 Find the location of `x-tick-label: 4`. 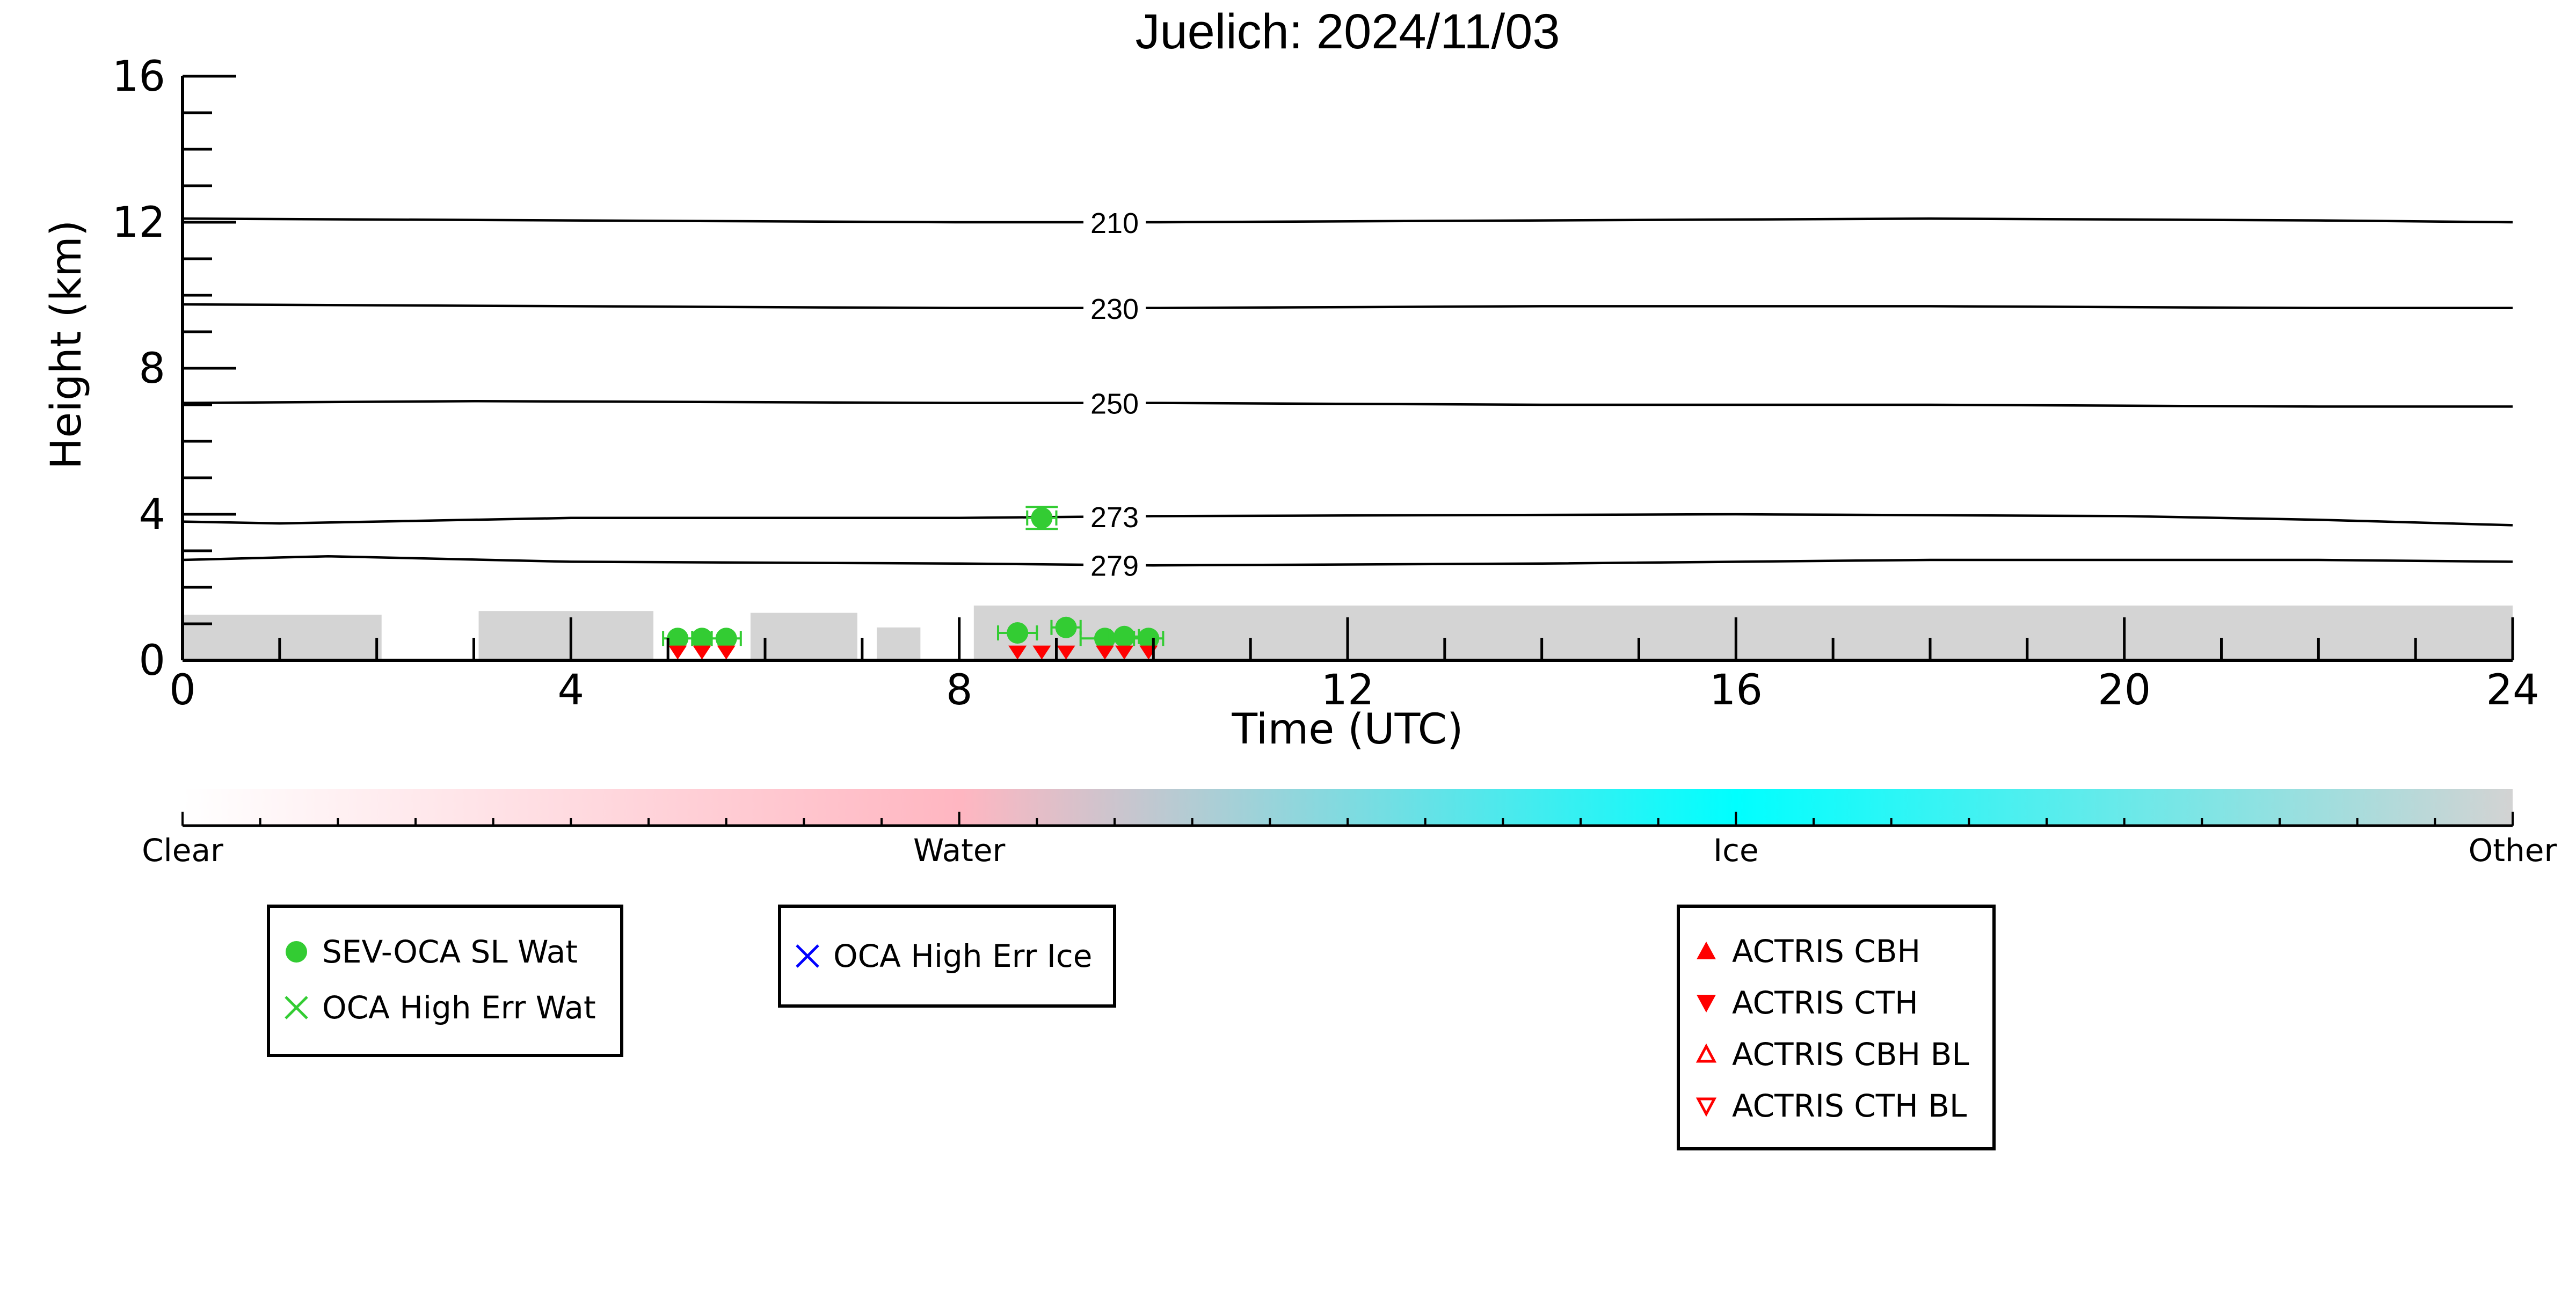

x-tick-label: 4 is located at coordinates (571, 690).